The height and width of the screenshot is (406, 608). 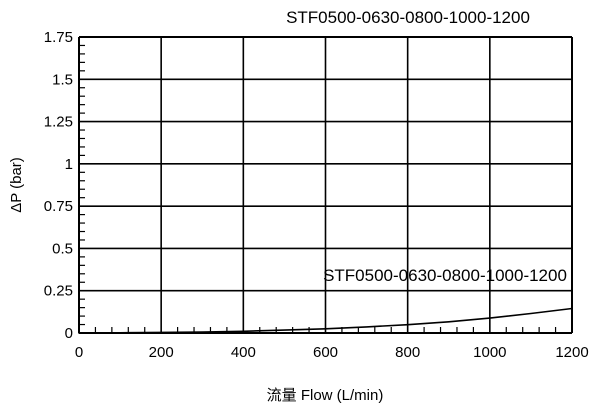 I want to click on series-line, so click(x=325, y=320).